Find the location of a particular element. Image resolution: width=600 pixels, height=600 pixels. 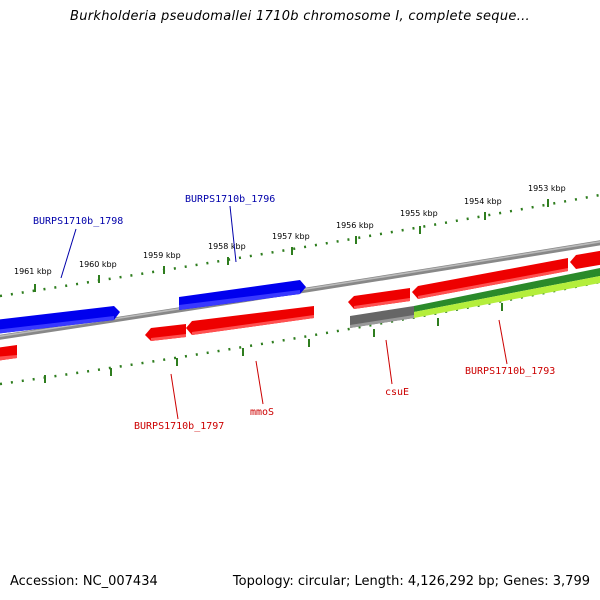

tick-label-1957: 1957 kbp is located at coordinates (291, 236).